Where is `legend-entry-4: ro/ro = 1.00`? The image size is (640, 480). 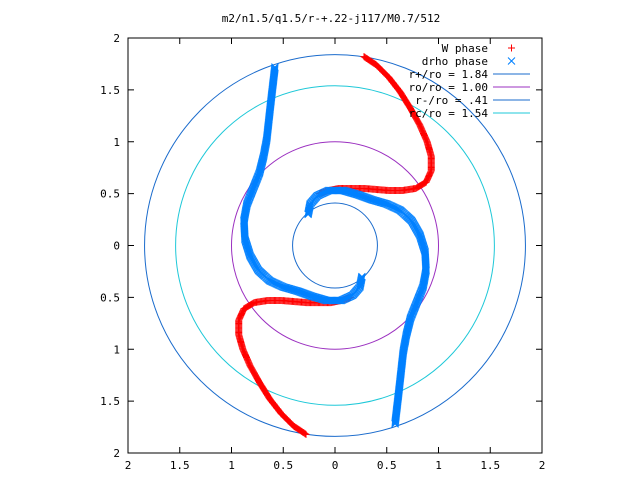
legend-entry-4: ro/ro = 1.00 is located at coordinates (469, 87).